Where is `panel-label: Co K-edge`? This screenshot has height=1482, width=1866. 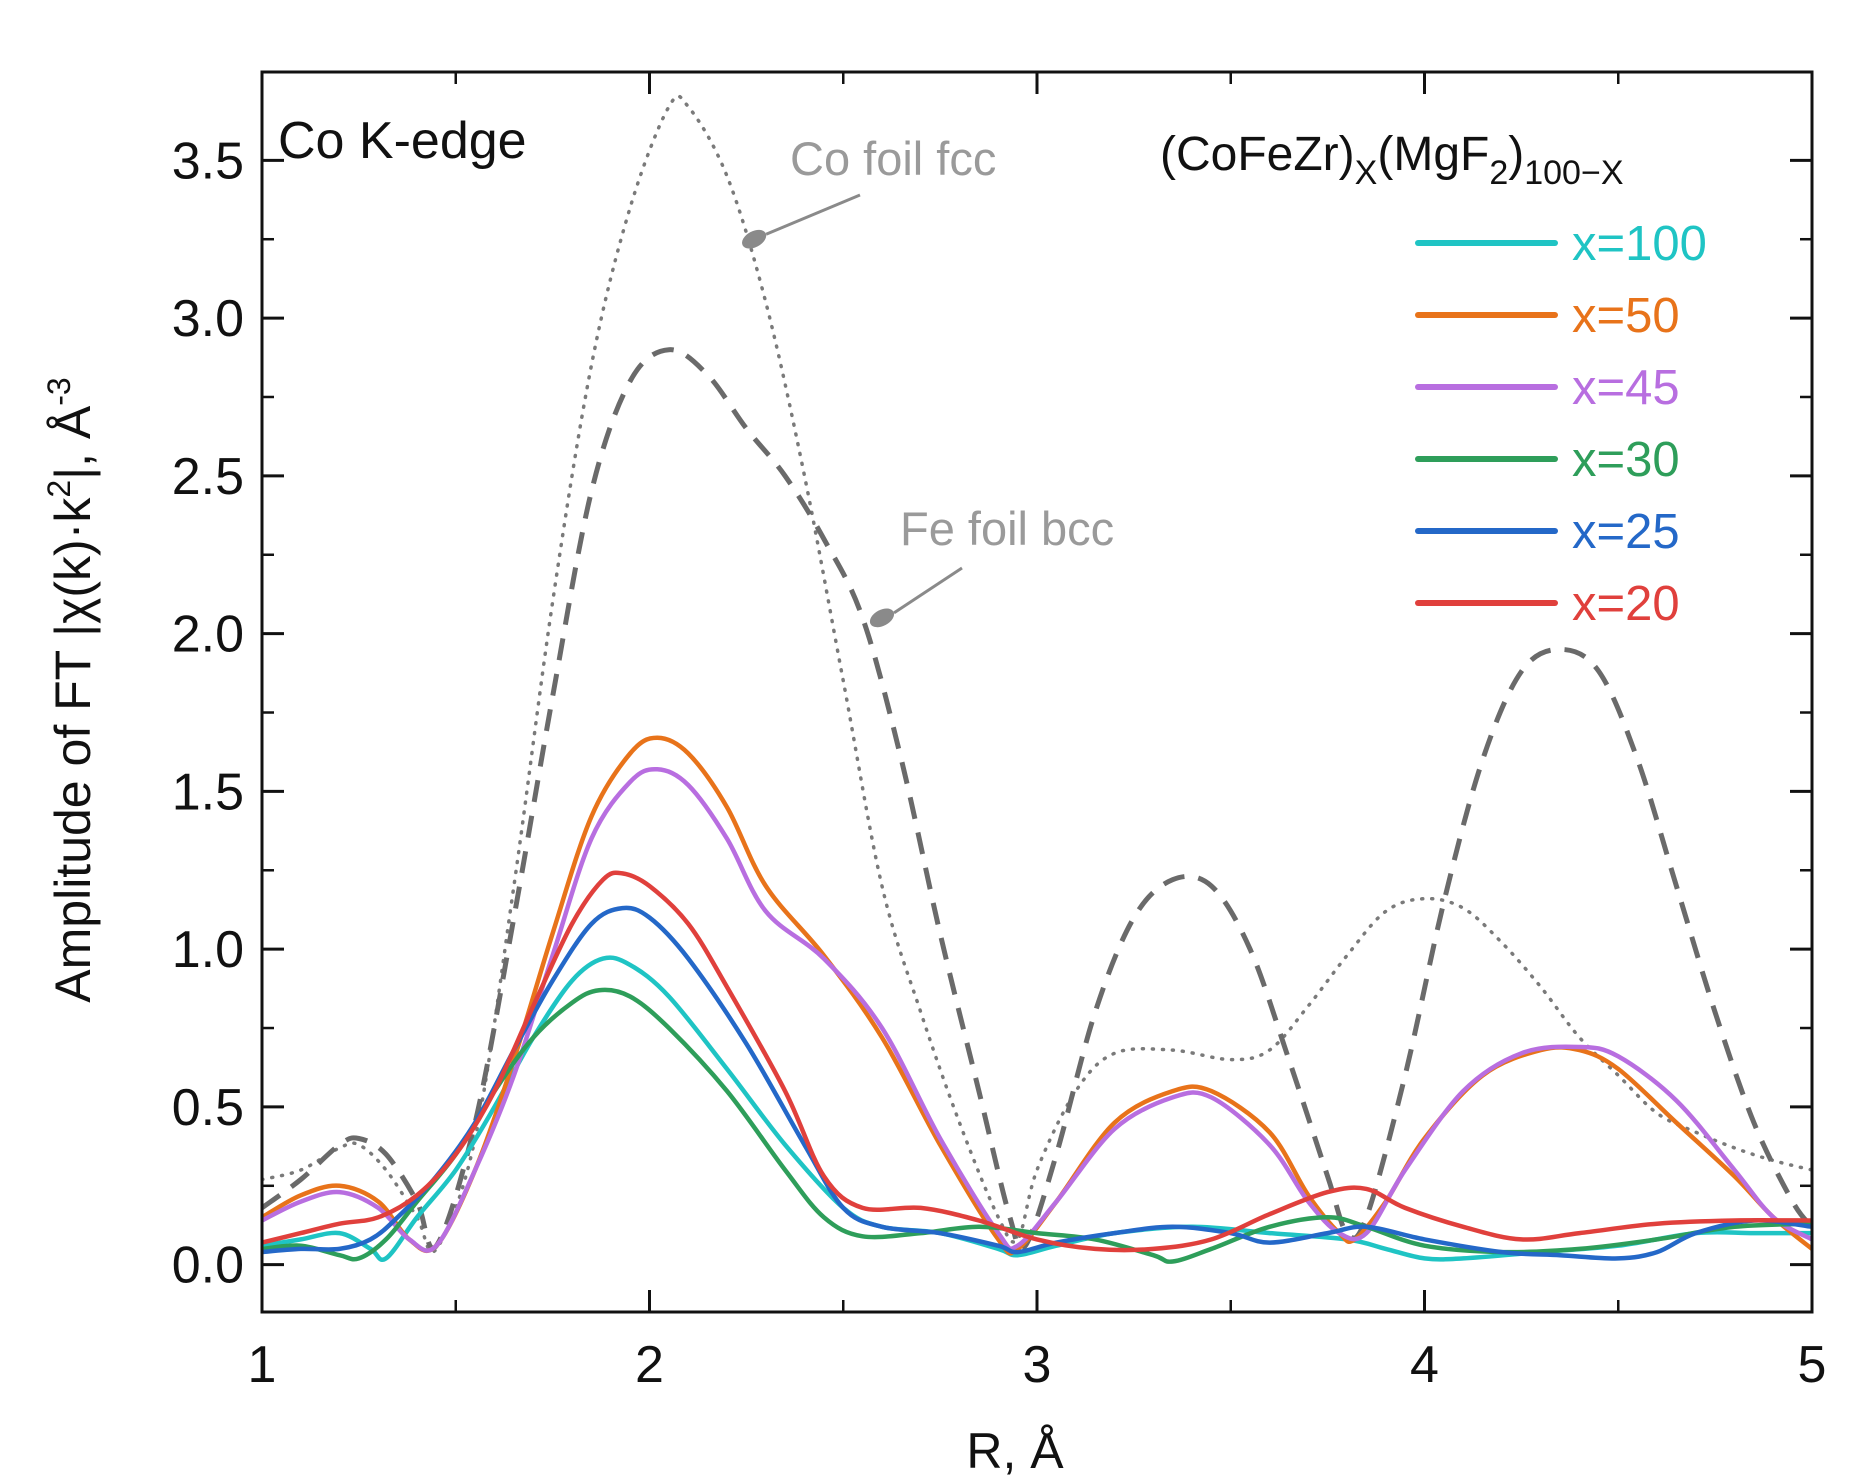 panel-label: Co K-edge is located at coordinates (402, 141).